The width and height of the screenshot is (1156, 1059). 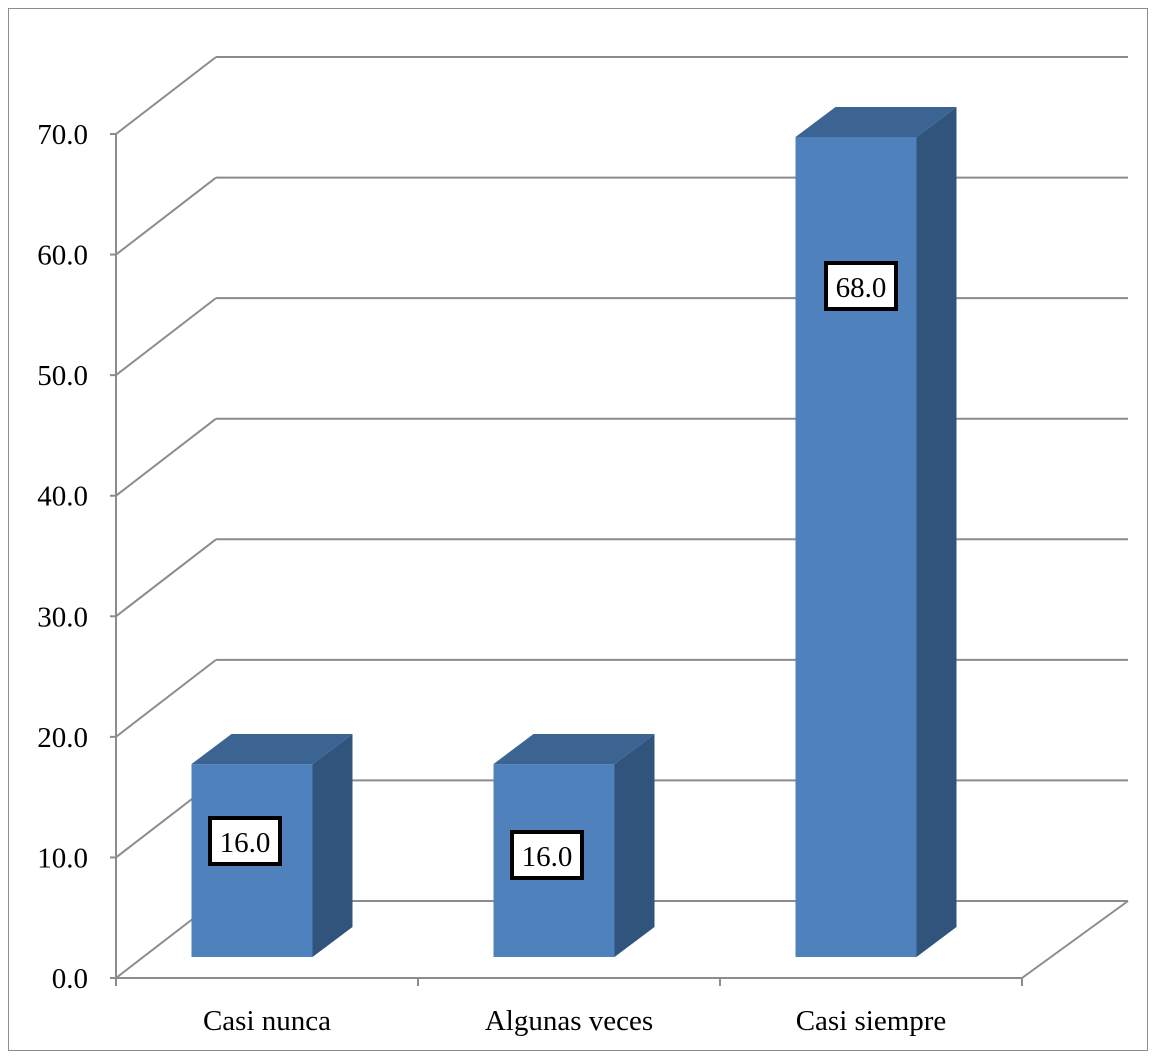 I want to click on data-label-text: 68.0, so click(x=861, y=288).